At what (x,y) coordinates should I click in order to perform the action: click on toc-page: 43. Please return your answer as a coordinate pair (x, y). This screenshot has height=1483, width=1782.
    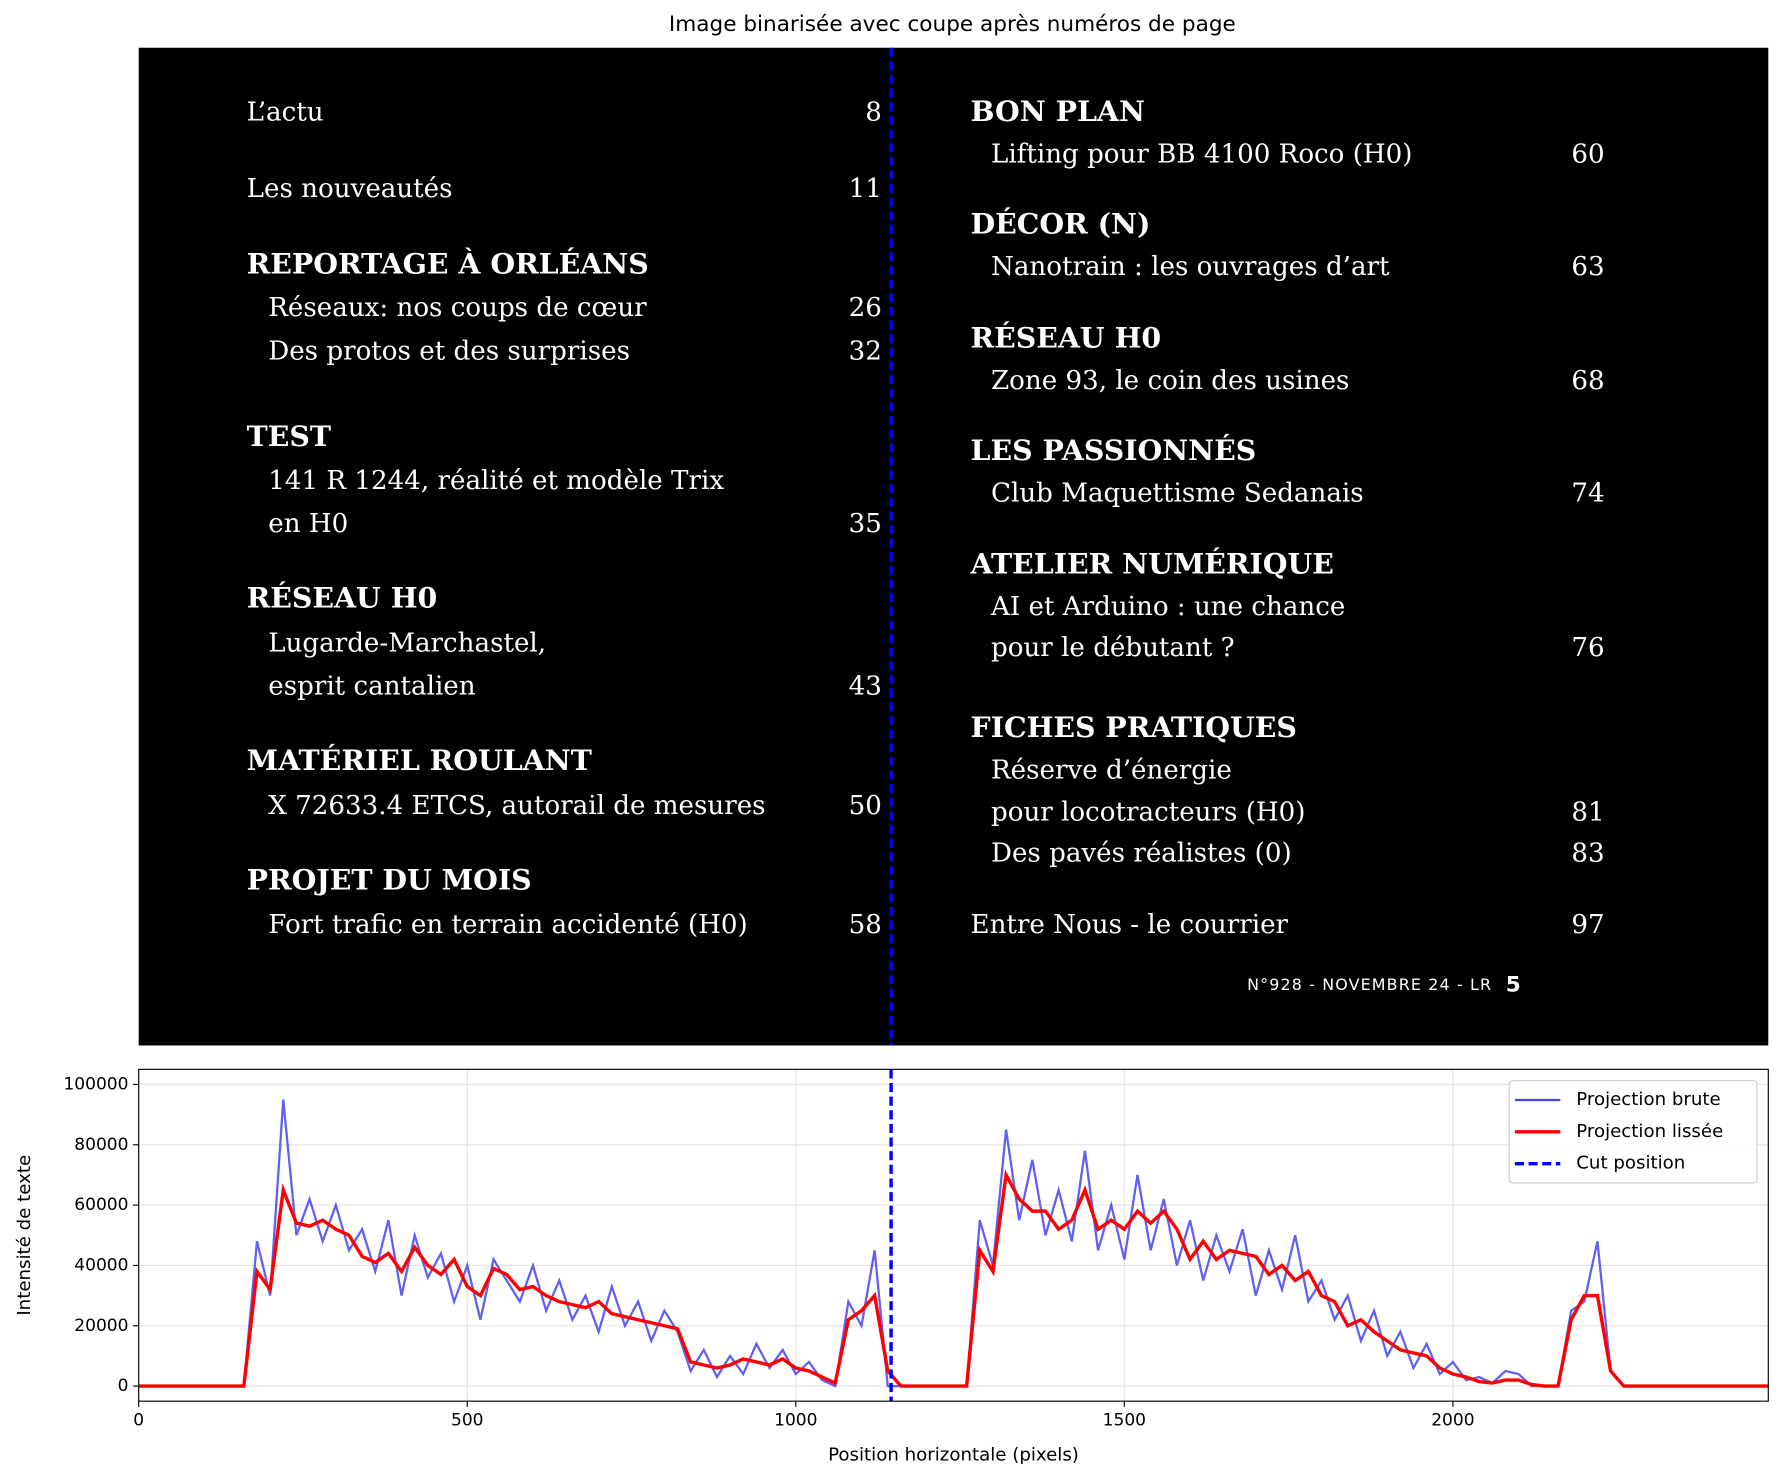
    Looking at the image, I should click on (865, 687).